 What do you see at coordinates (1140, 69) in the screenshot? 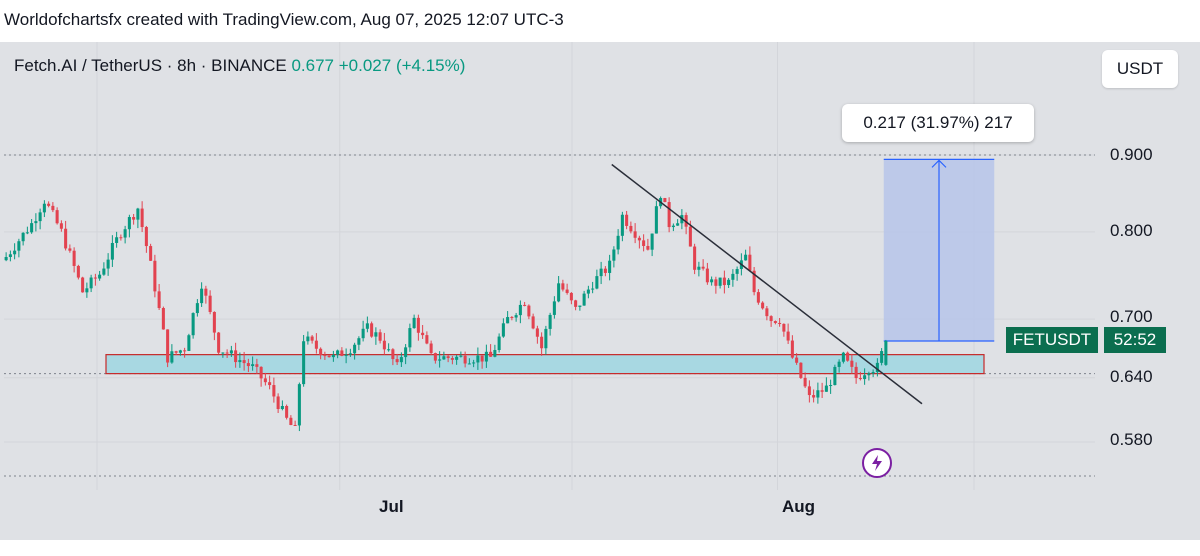
I see `currency-button: USDT` at bounding box center [1140, 69].